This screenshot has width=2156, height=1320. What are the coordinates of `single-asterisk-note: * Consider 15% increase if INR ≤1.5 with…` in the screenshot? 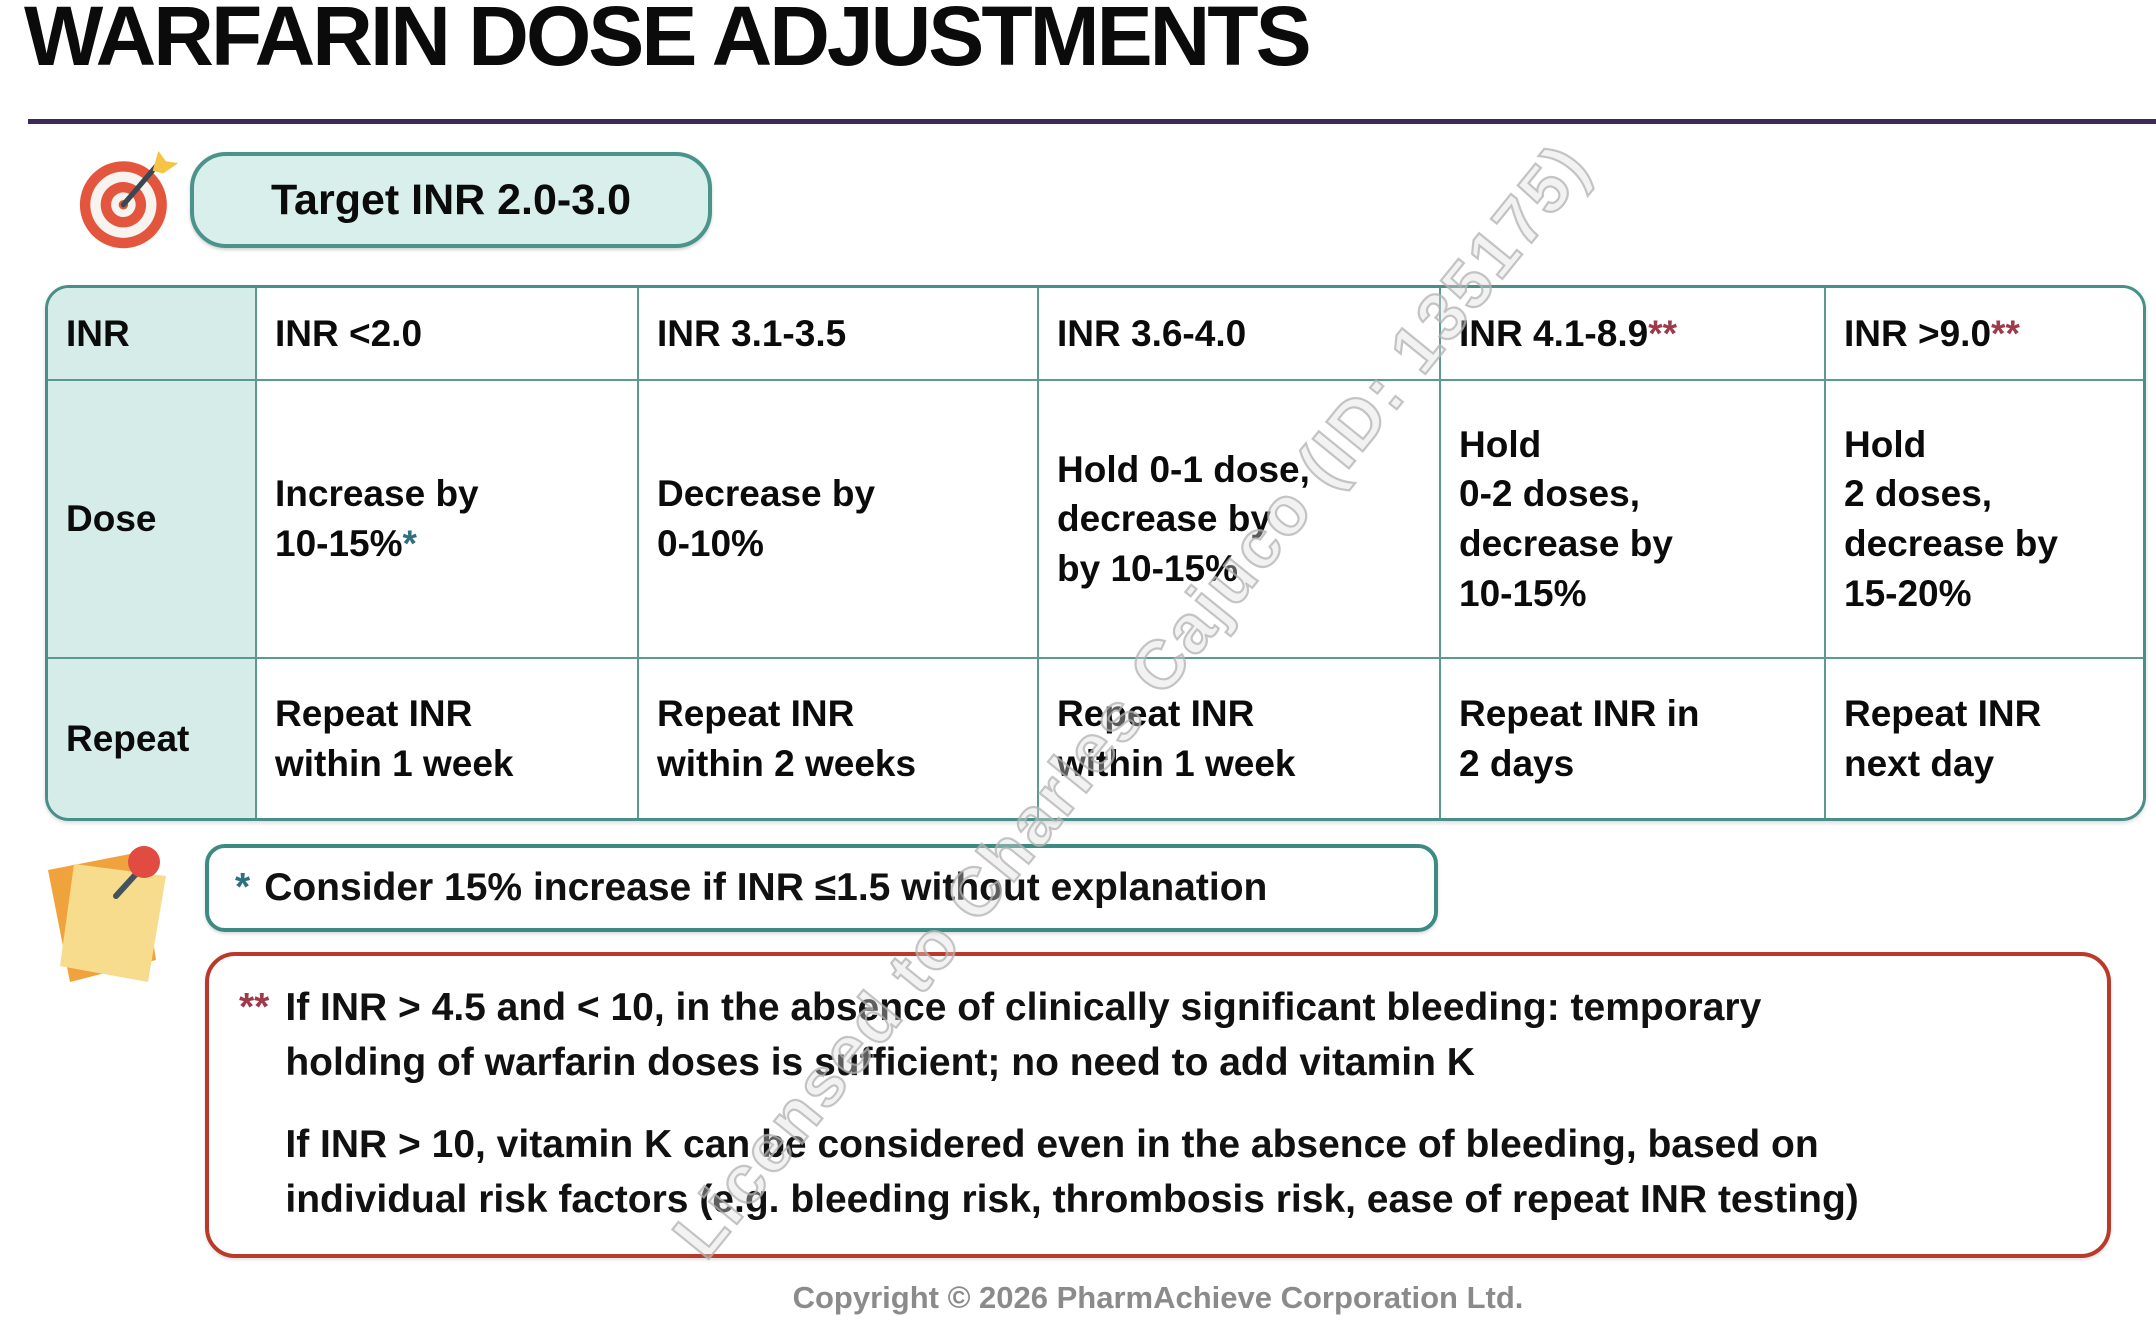 It's located at (821, 888).